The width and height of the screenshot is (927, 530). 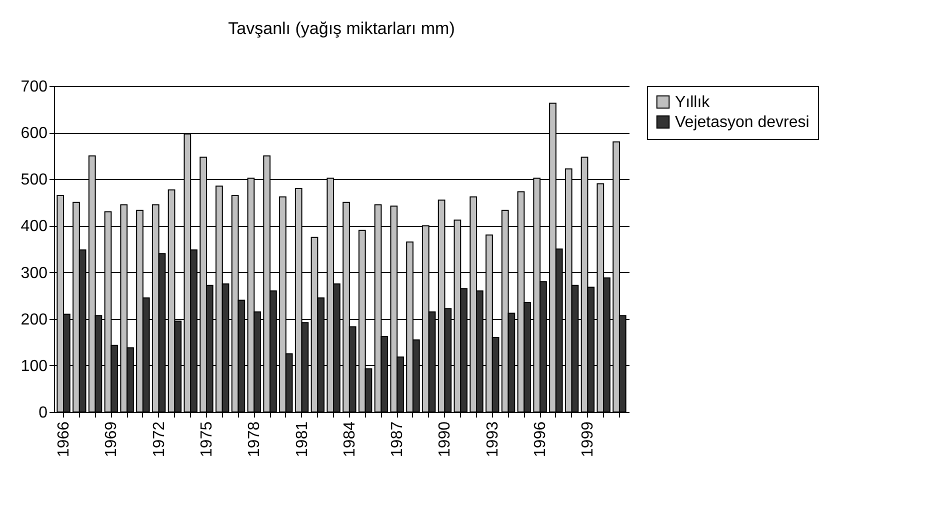 What do you see at coordinates (255, 439) in the screenshot?
I see `x-tick-label: 1978` at bounding box center [255, 439].